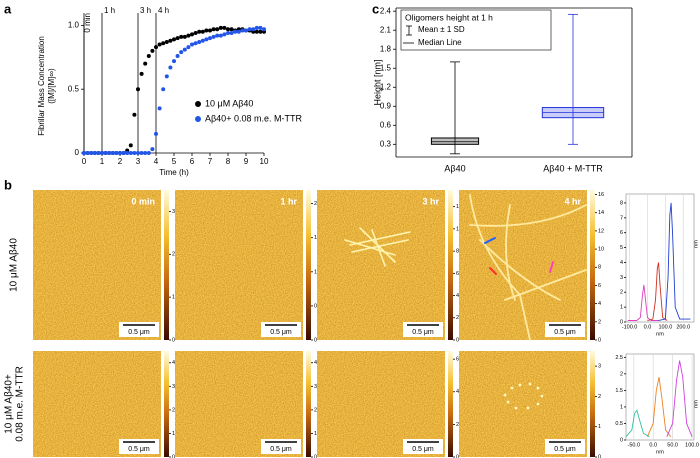  What do you see at coordinates (457, 252) in the screenshot?
I see `colorbar-tick-label: 8` at bounding box center [457, 252].